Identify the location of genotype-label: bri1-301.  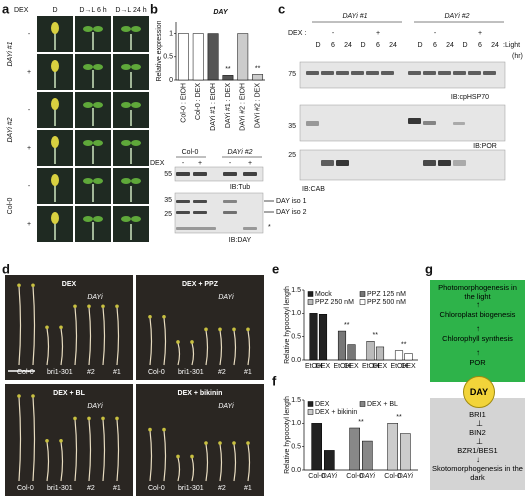
(60, 488).